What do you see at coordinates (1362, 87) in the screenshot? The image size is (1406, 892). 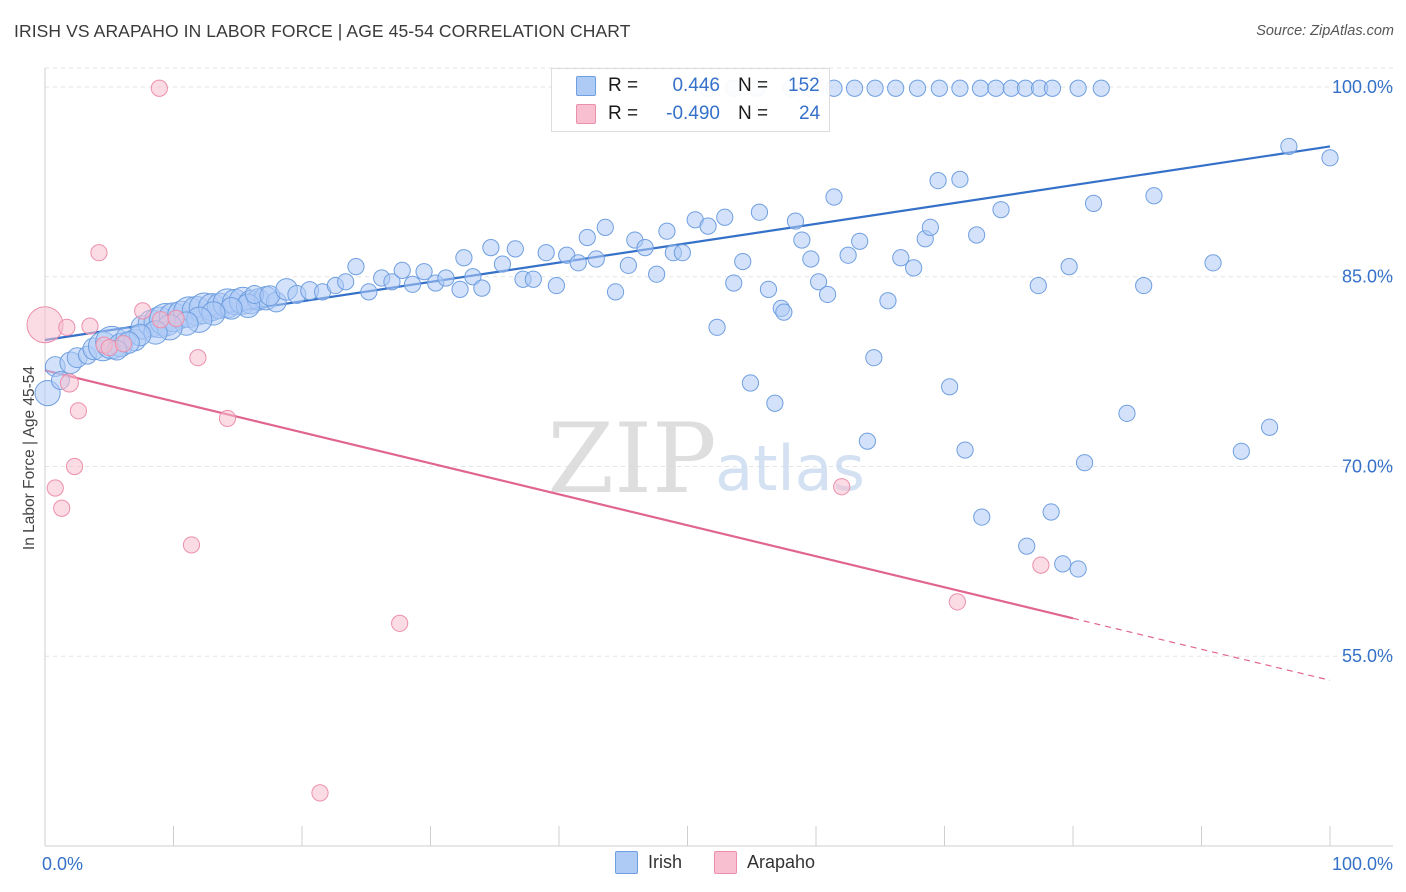 I see `y-tick-label: 100.0%` at bounding box center [1362, 87].